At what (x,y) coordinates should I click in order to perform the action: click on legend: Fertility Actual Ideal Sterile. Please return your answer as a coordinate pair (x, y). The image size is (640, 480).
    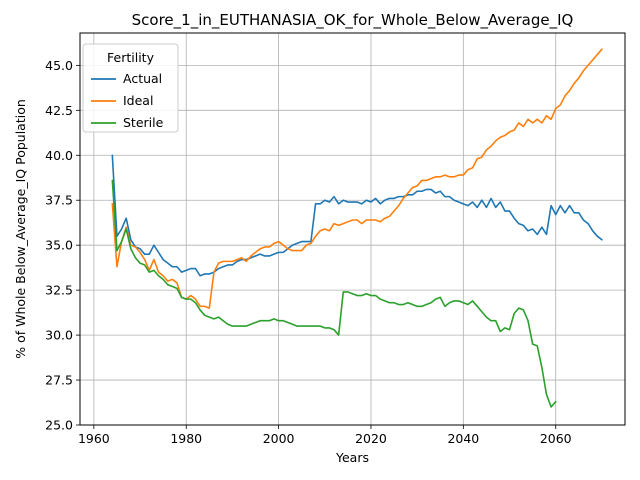
    Looking at the image, I should click on (130, 88).